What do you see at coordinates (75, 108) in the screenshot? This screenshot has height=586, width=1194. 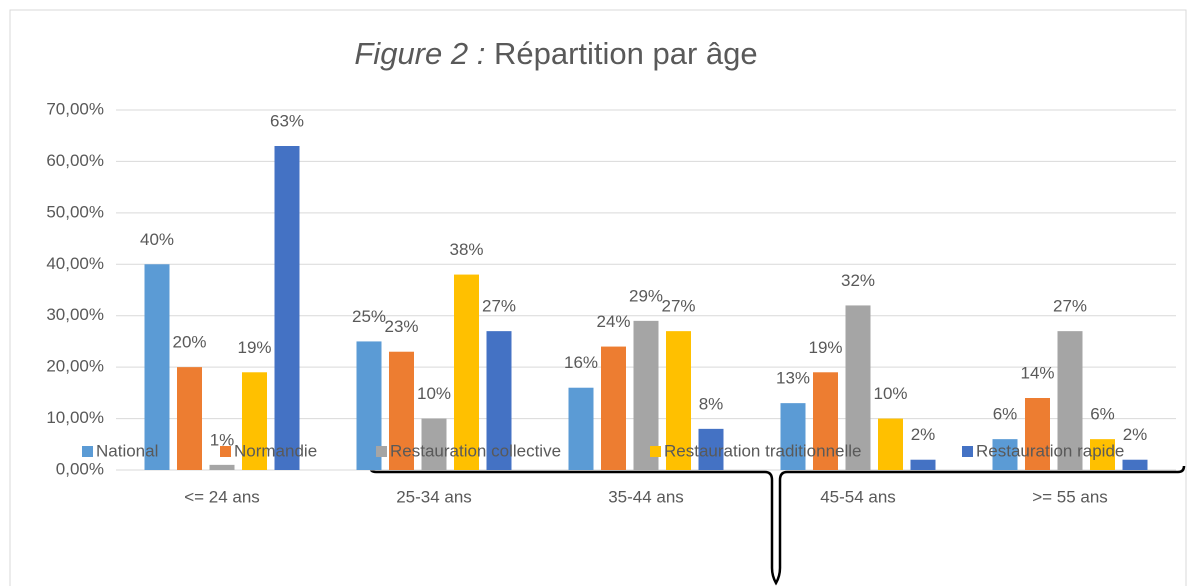 I see `y-tick-label: 70,00%` at bounding box center [75, 108].